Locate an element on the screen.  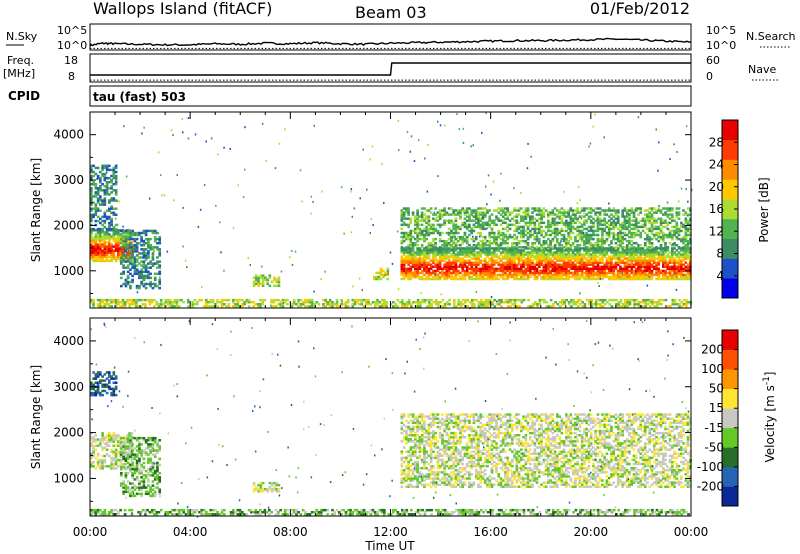
power-cell-1944 is located at coordinates (593, 279).